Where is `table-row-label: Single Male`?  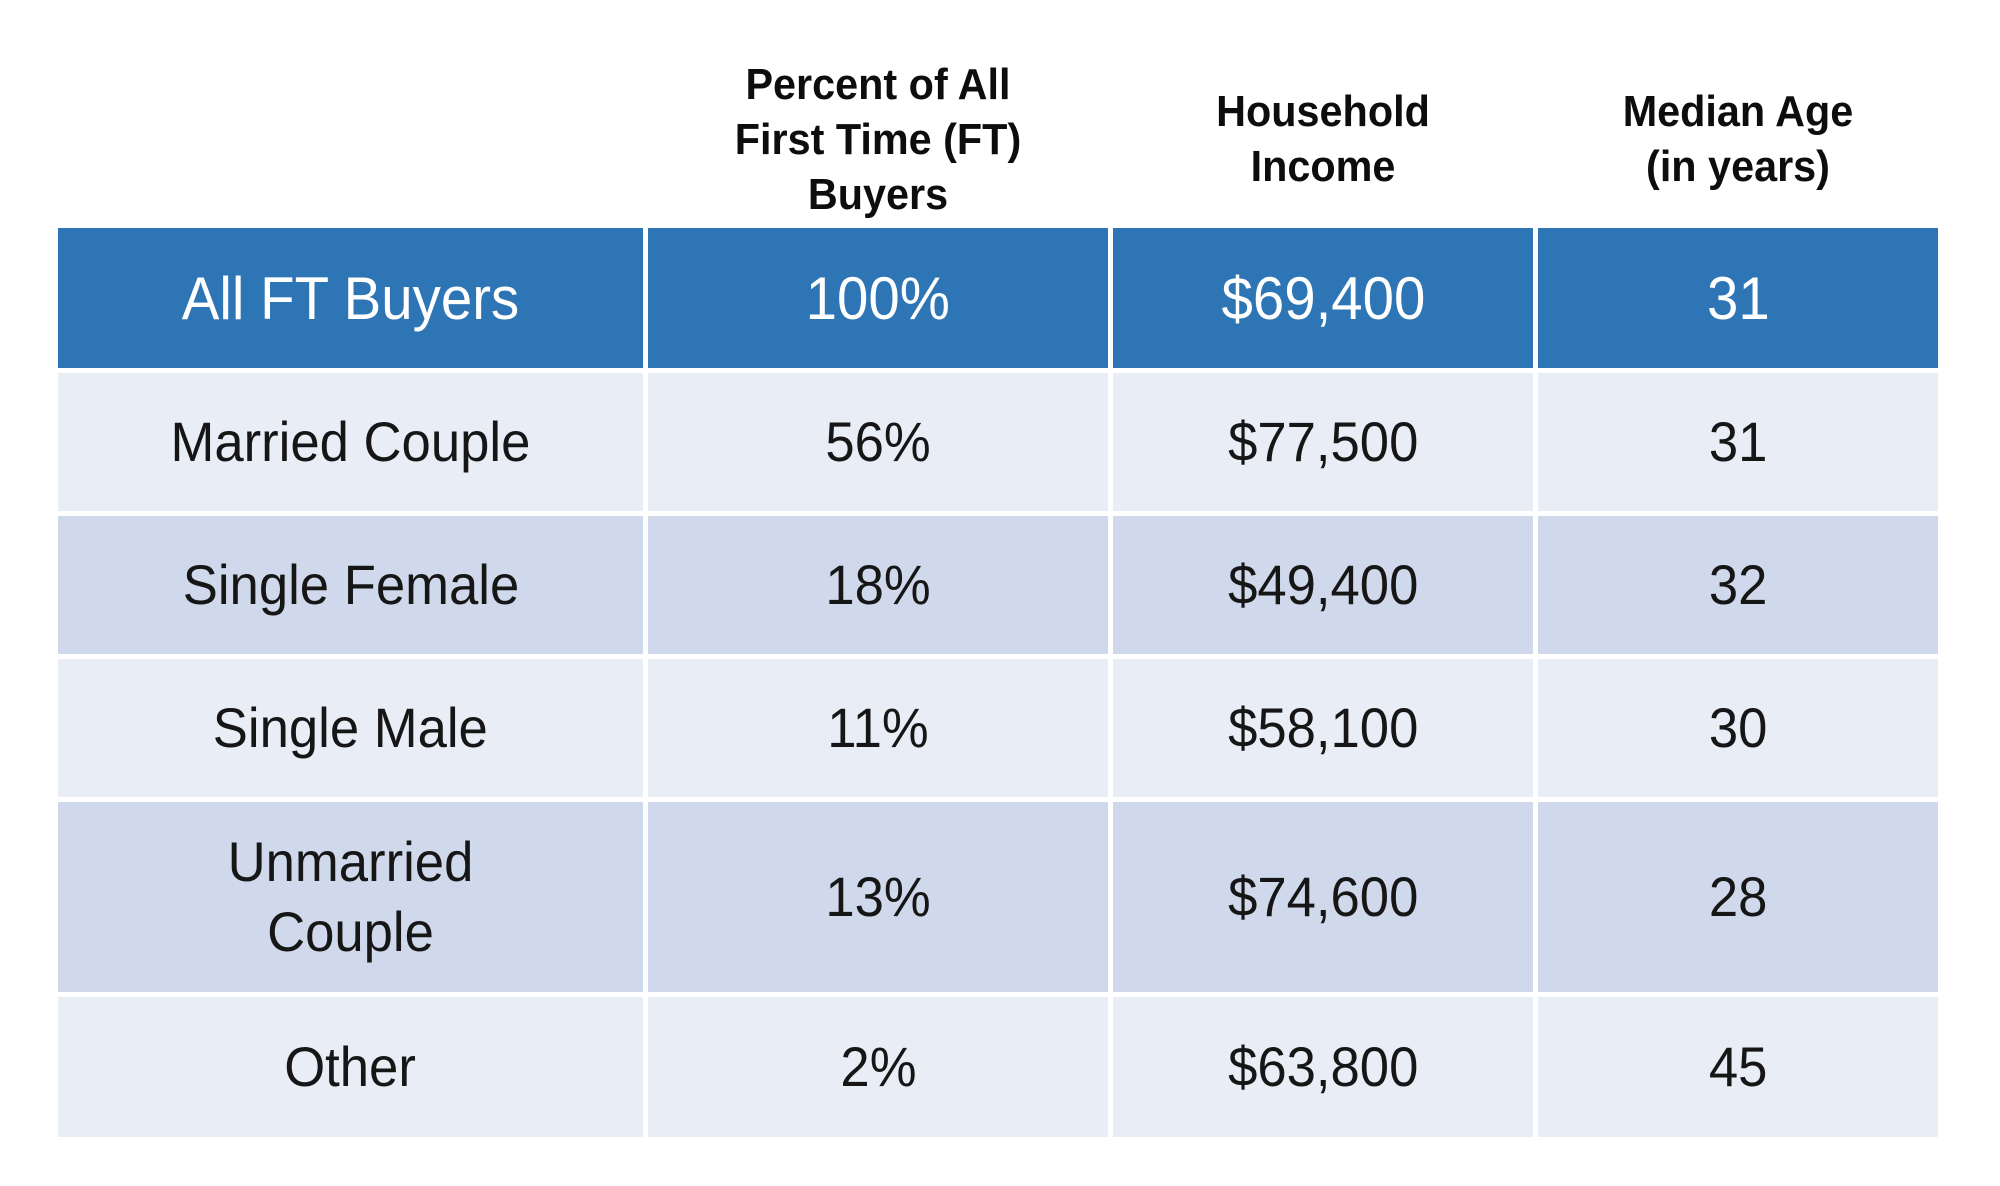 table-row-label: Single Male is located at coordinates (350, 728).